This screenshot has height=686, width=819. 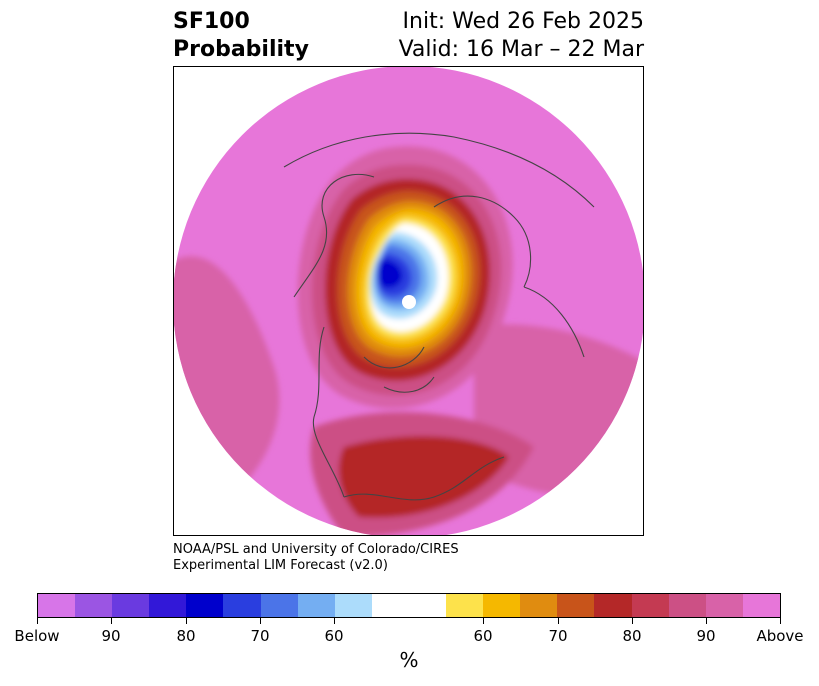 I want to click on pole-marker, so click(x=409, y=302).